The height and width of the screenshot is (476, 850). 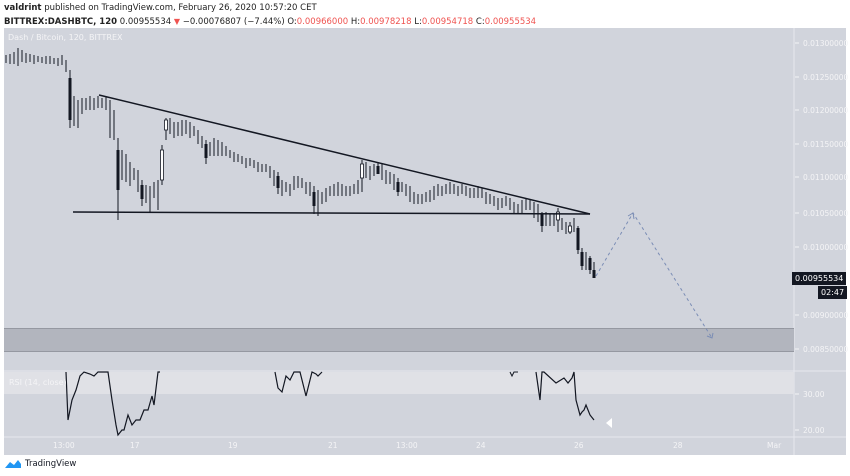 What do you see at coordinates (176, 21) in the screenshot?
I see `down-arrow-icon: ▼` at bounding box center [176, 21].